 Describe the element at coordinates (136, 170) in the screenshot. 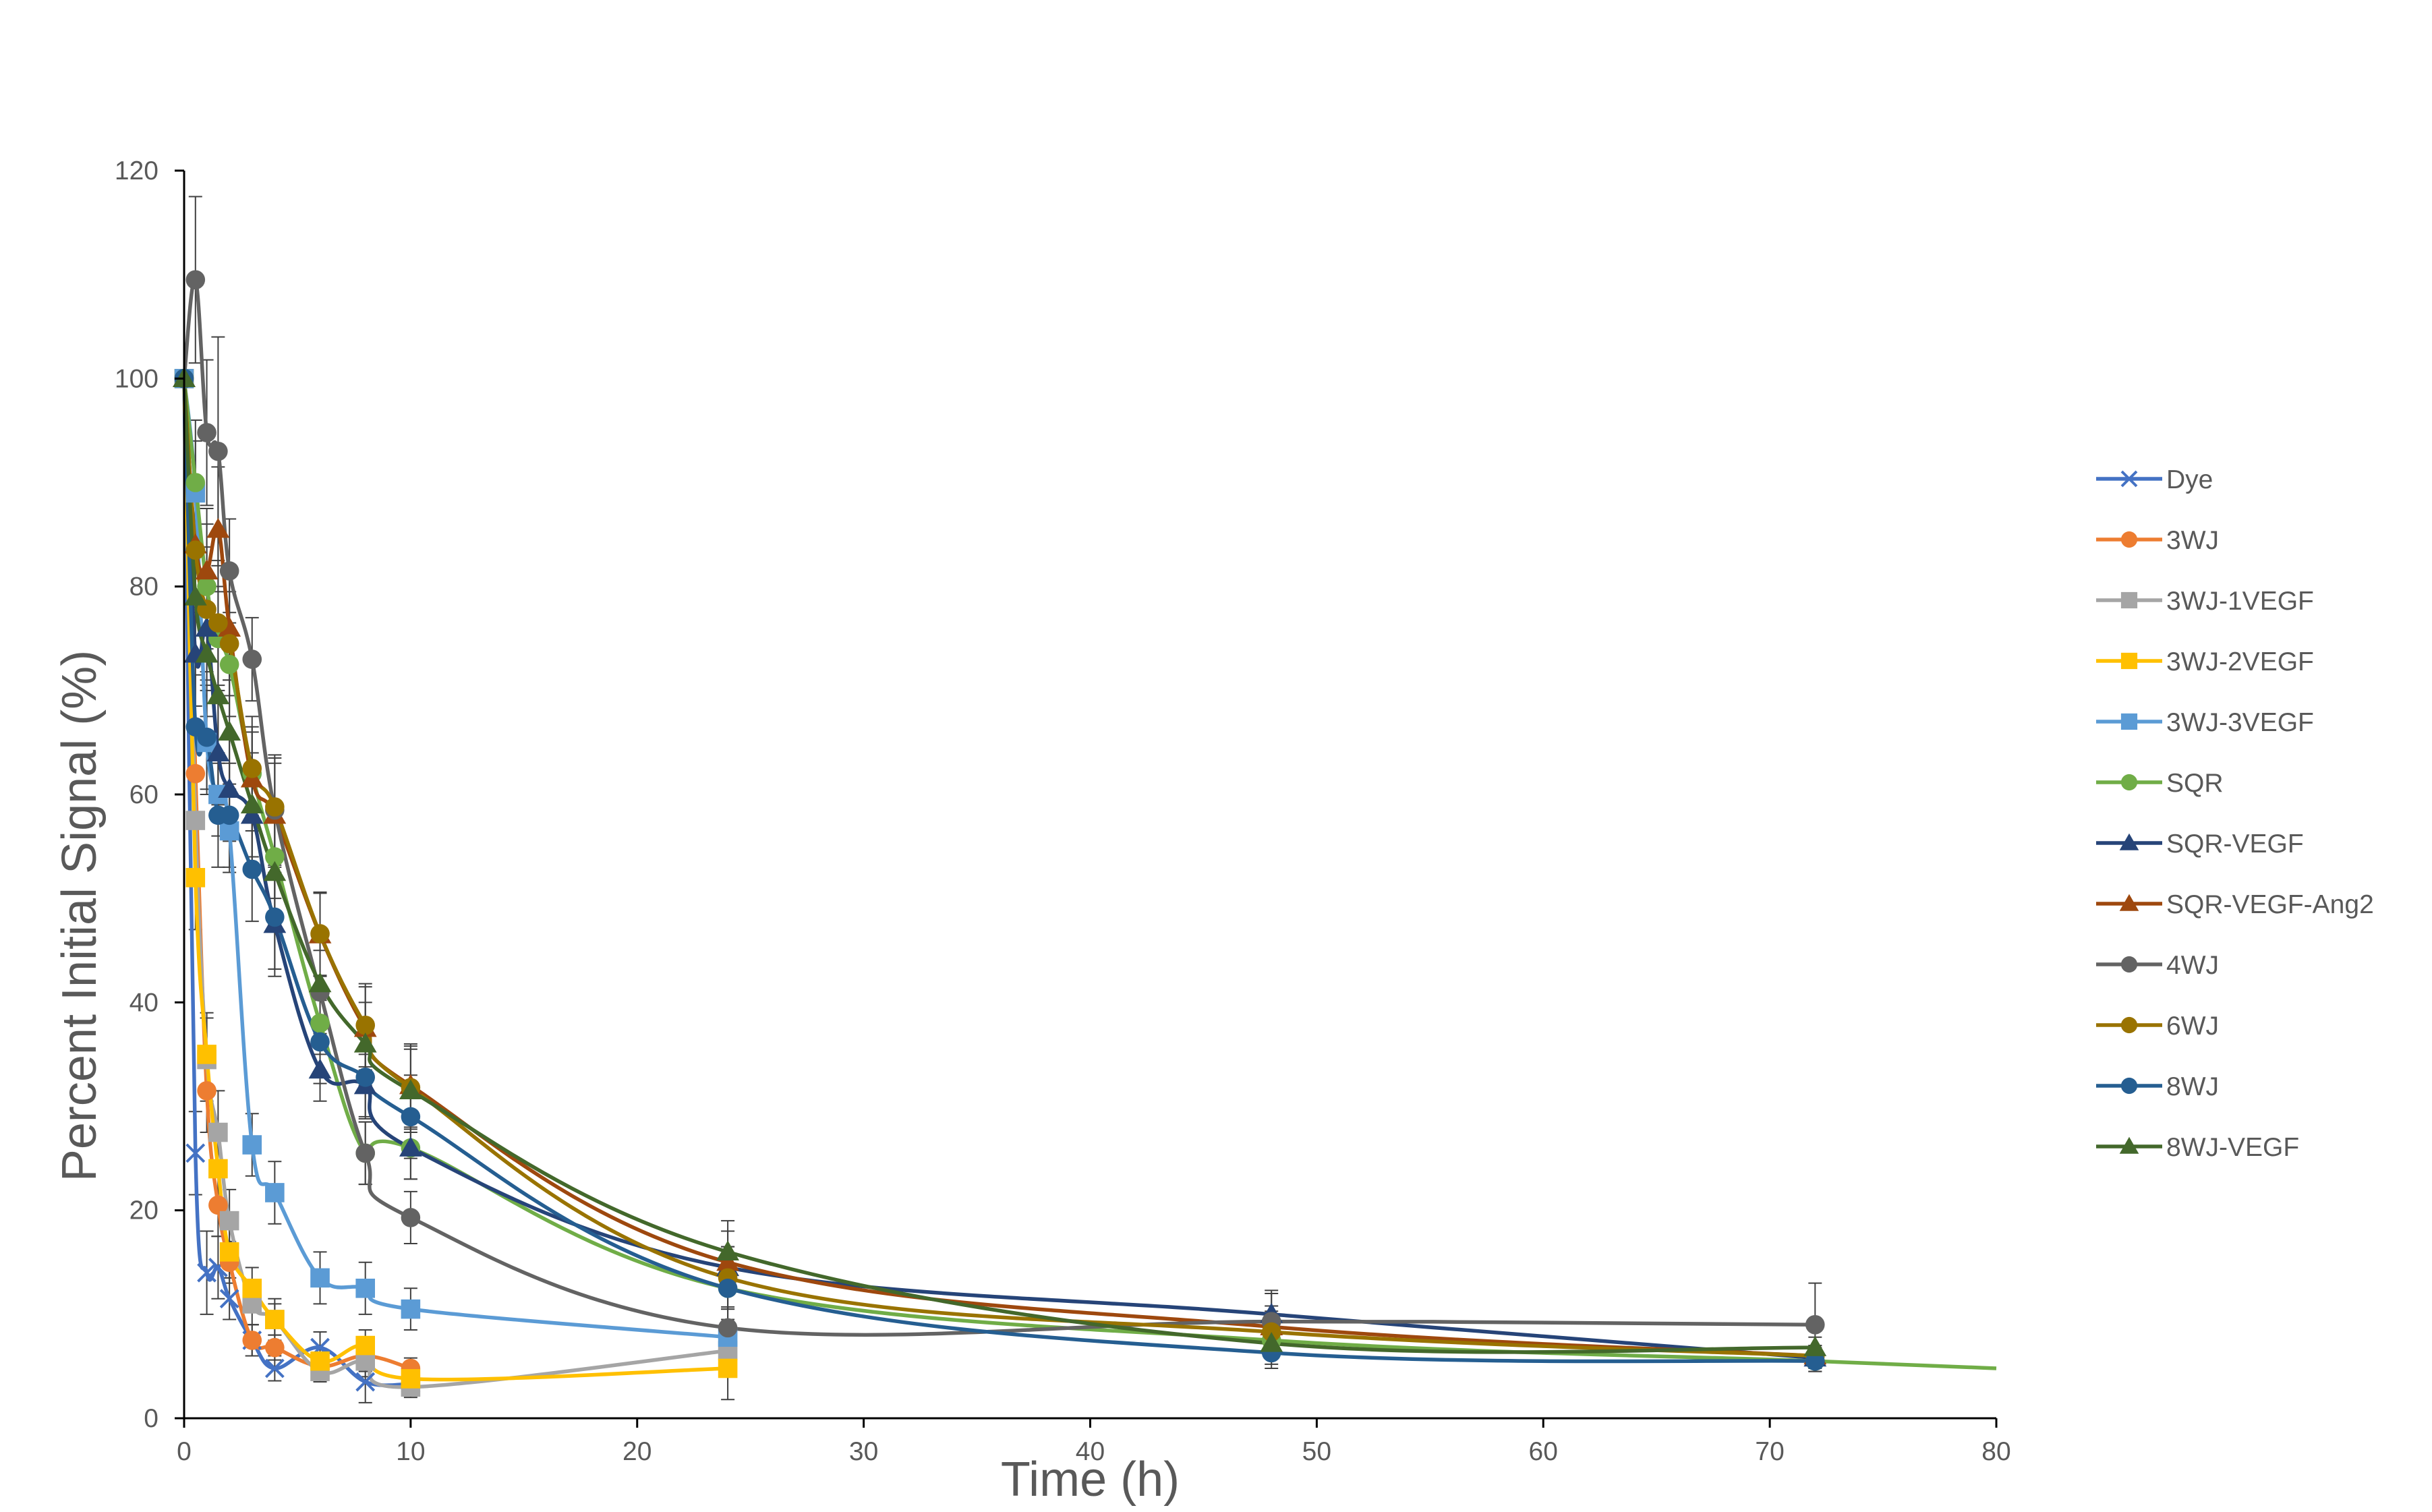

I see `y-tick-label: 120` at that location.